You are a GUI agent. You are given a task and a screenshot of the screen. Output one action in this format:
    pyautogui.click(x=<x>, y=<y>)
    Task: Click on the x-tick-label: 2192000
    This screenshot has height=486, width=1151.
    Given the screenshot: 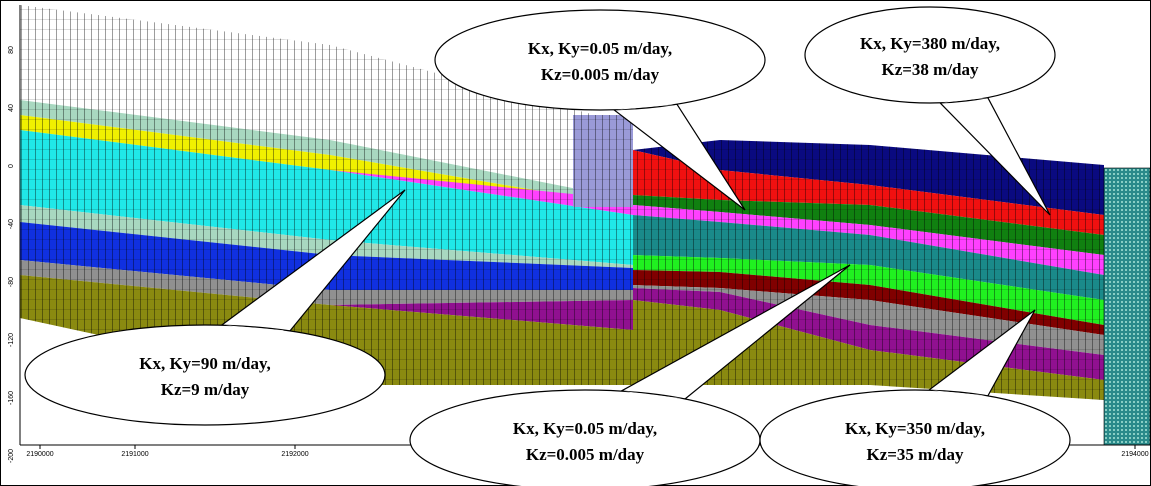 What is the action you would take?
    pyautogui.click(x=294, y=454)
    